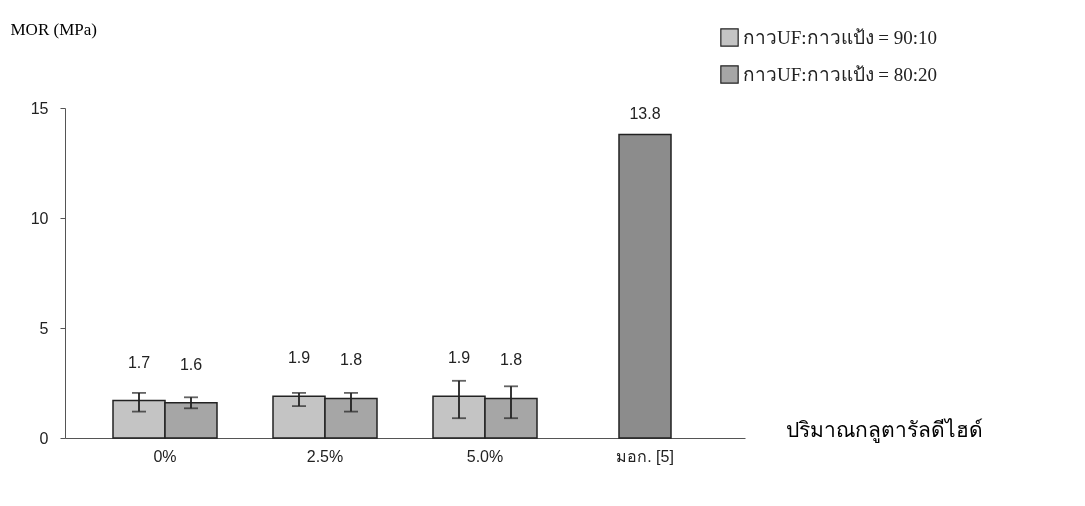 The image size is (1085, 506). I want to click on y-tick-label: 5, so click(44, 328).